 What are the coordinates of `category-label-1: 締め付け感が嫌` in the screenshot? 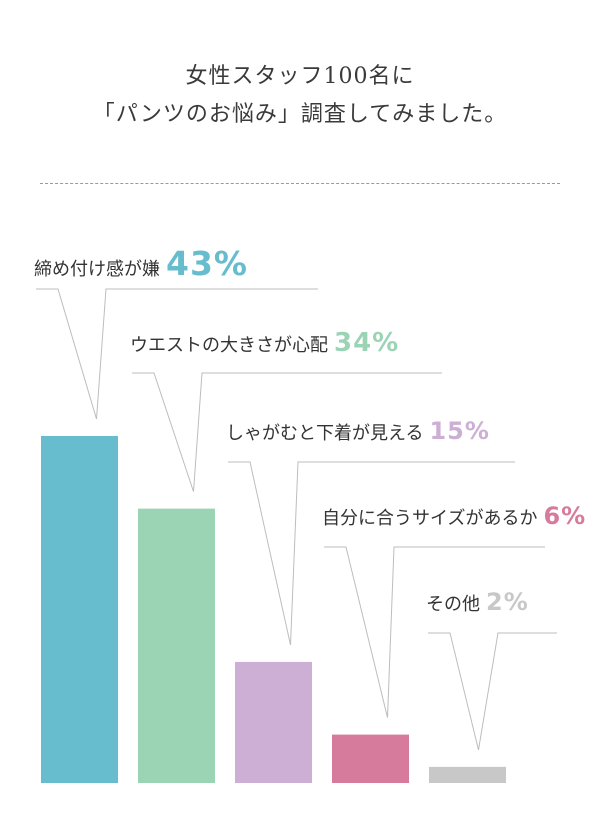 It's located at (97, 269).